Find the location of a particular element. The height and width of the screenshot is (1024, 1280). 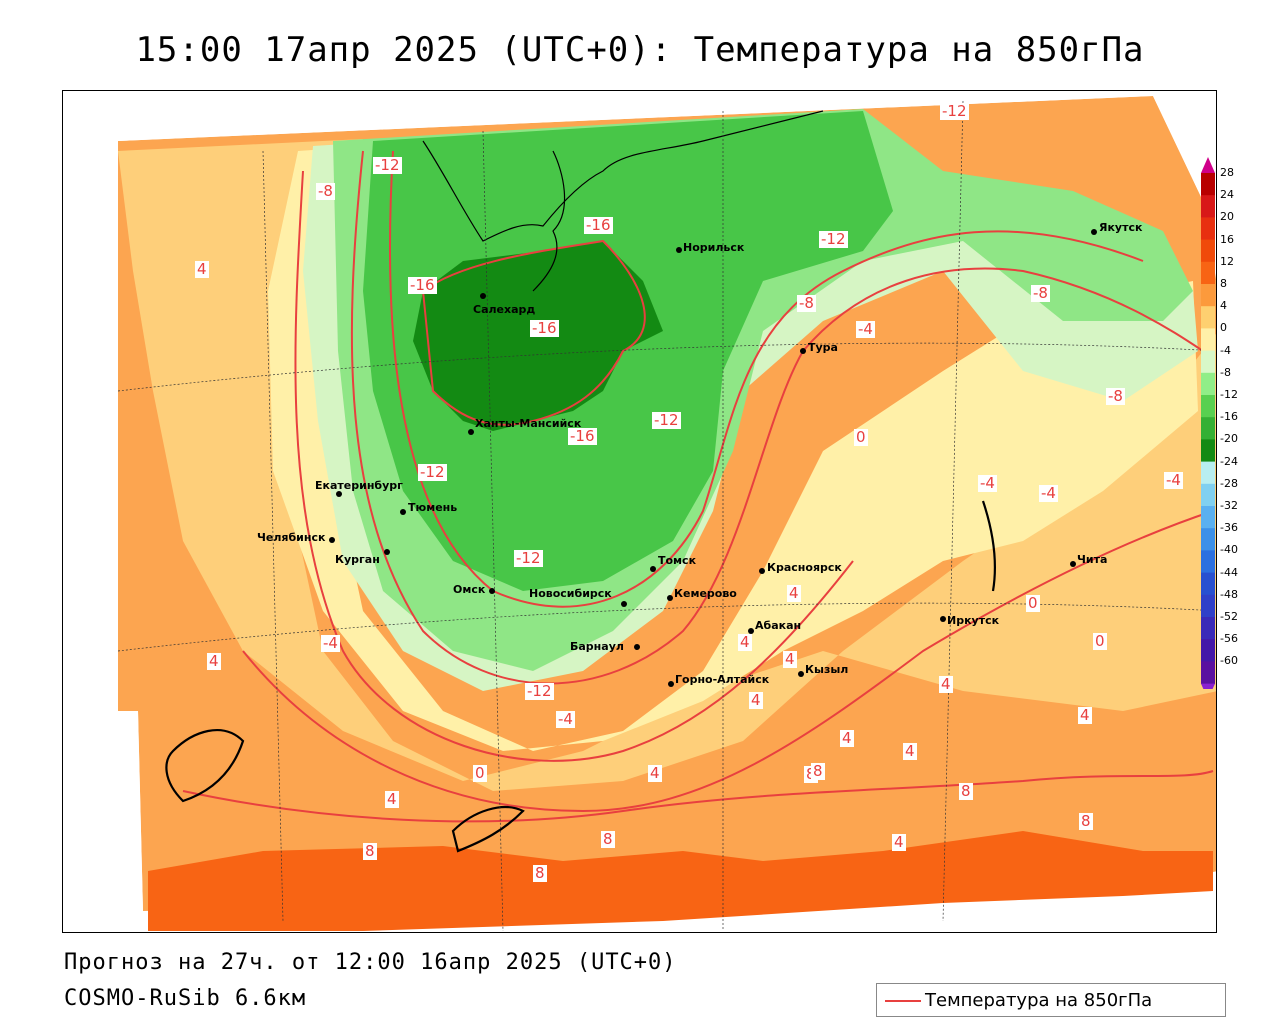

scale-tick-label: -36 is located at coordinates (1229, 528).